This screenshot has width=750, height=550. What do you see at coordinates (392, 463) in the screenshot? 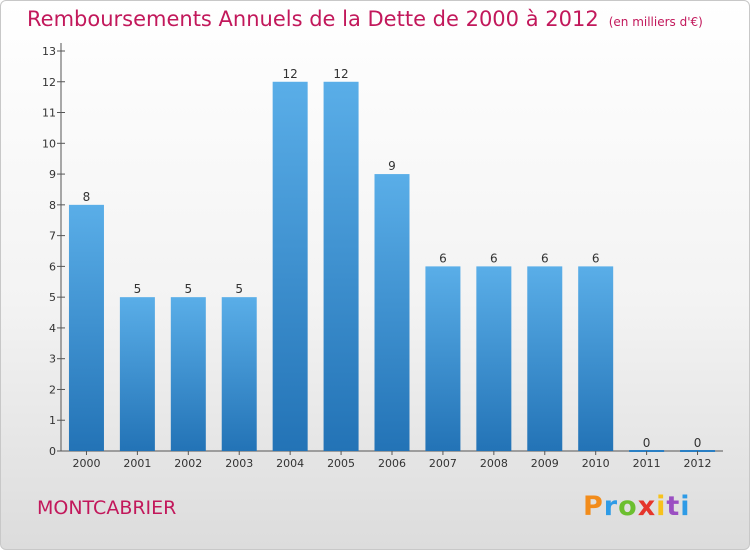
I see `x-tick-label: 2006` at bounding box center [392, 463].